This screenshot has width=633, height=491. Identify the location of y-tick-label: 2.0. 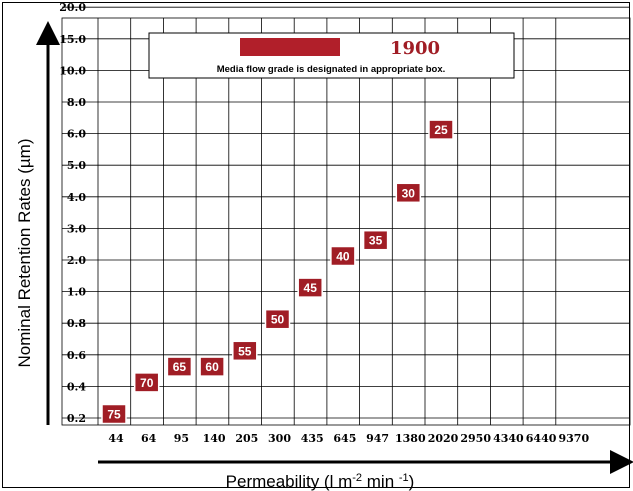
(76, 260).